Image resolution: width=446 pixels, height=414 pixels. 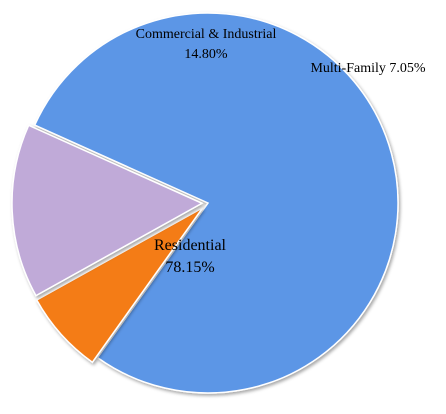 What do you see at coordinates (206, 34) in the screenshot?
I see `slice-label-commercial-industrial: Commercial & Industrial` at bounding box center [206, 34].